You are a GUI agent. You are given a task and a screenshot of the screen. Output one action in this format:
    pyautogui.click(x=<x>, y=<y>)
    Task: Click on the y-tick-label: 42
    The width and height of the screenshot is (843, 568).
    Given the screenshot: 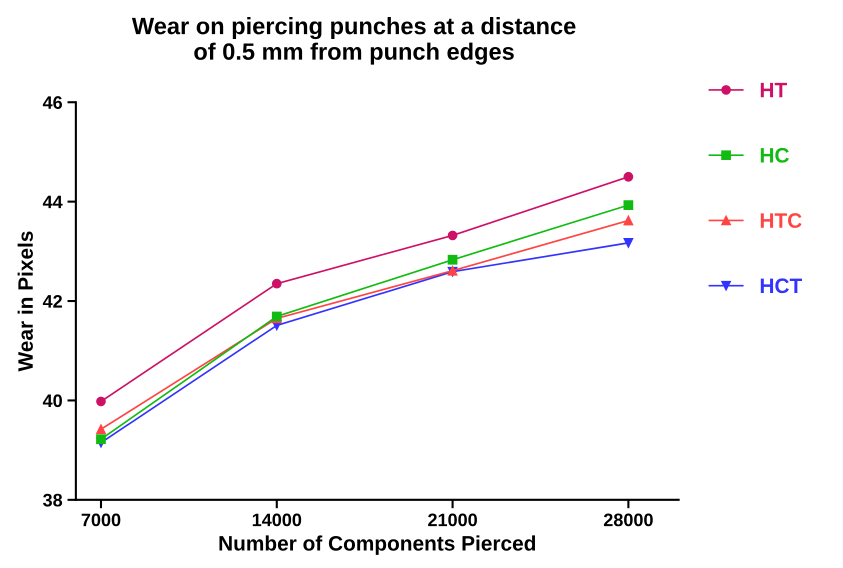 What is the action you would take?
    pyautogui.click(x=52, y=301)
    